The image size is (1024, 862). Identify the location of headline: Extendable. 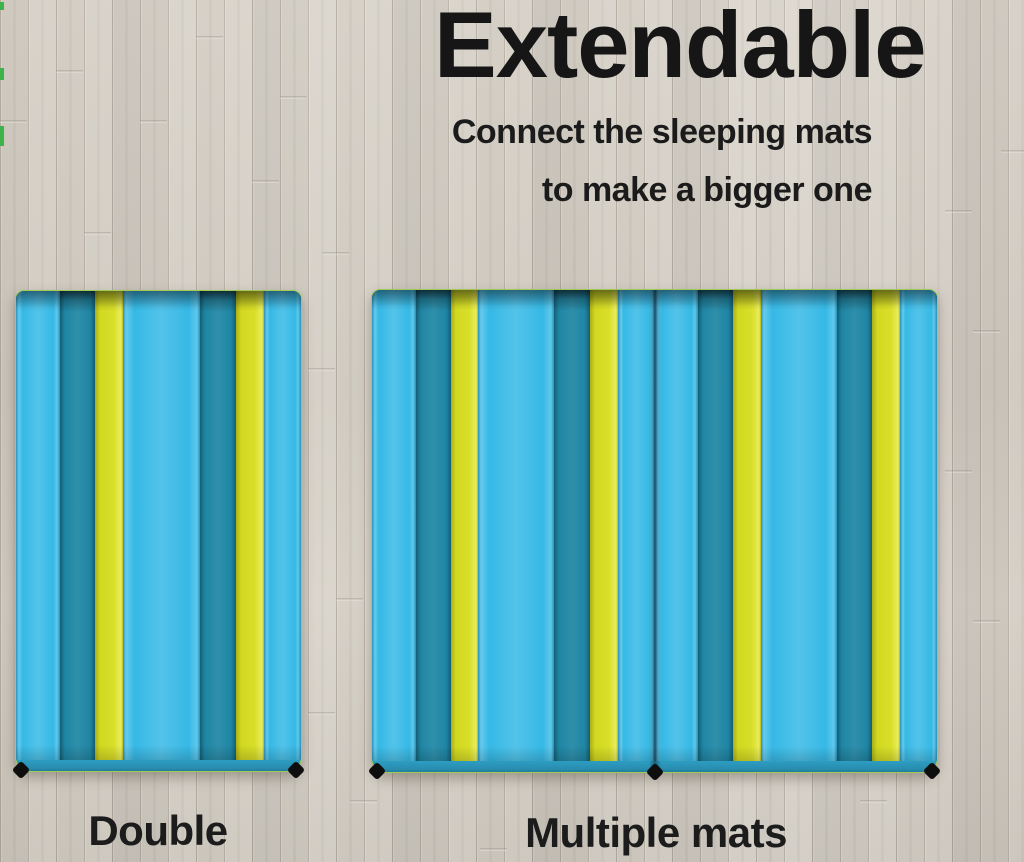
(680, 48).